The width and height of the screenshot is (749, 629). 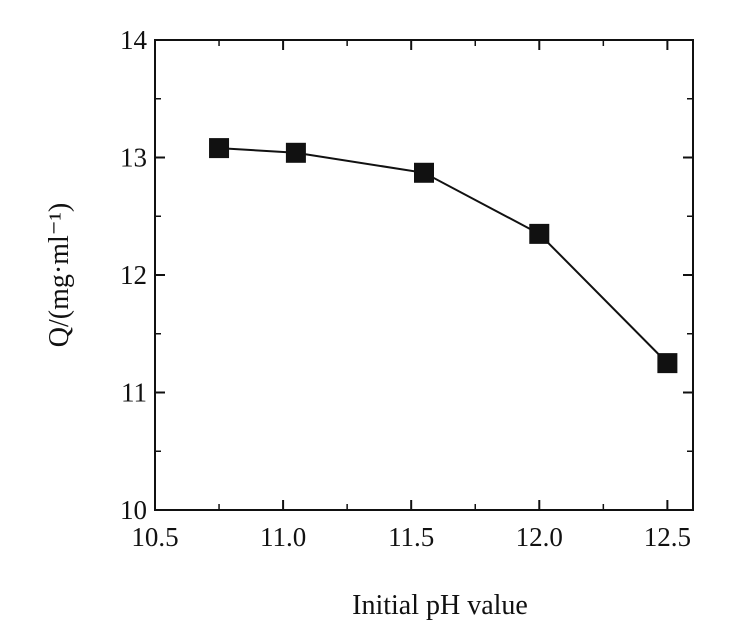 I want to click on y-tick-label: 11, so click(x=134, y=393).